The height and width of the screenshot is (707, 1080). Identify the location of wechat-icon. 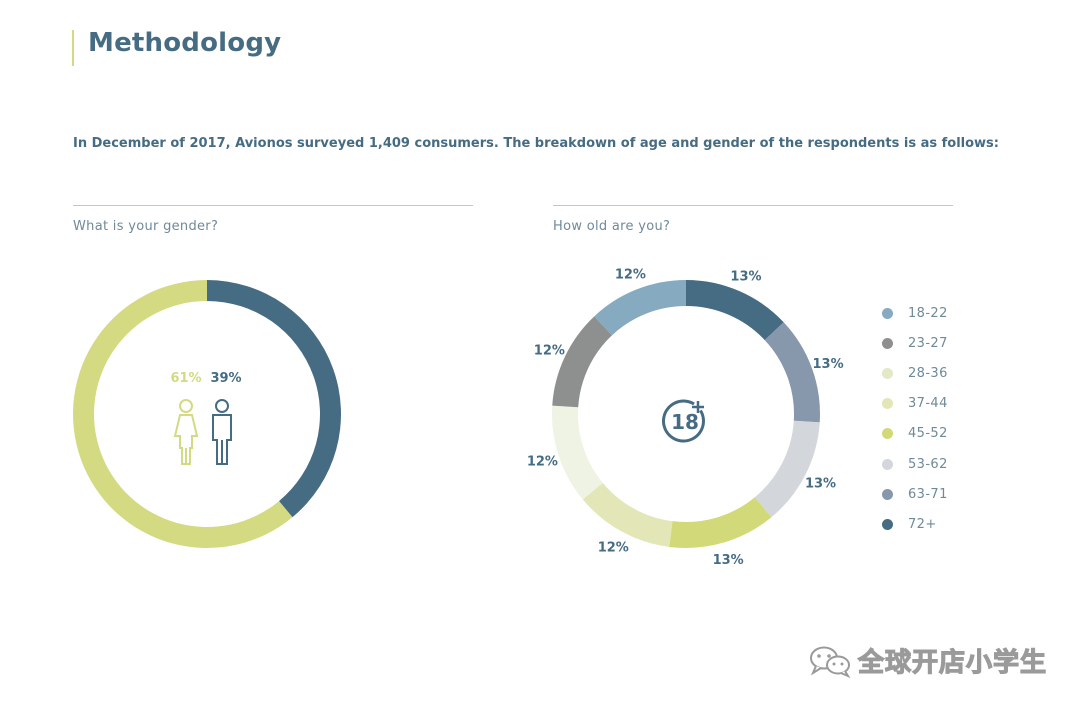
(830, 662).